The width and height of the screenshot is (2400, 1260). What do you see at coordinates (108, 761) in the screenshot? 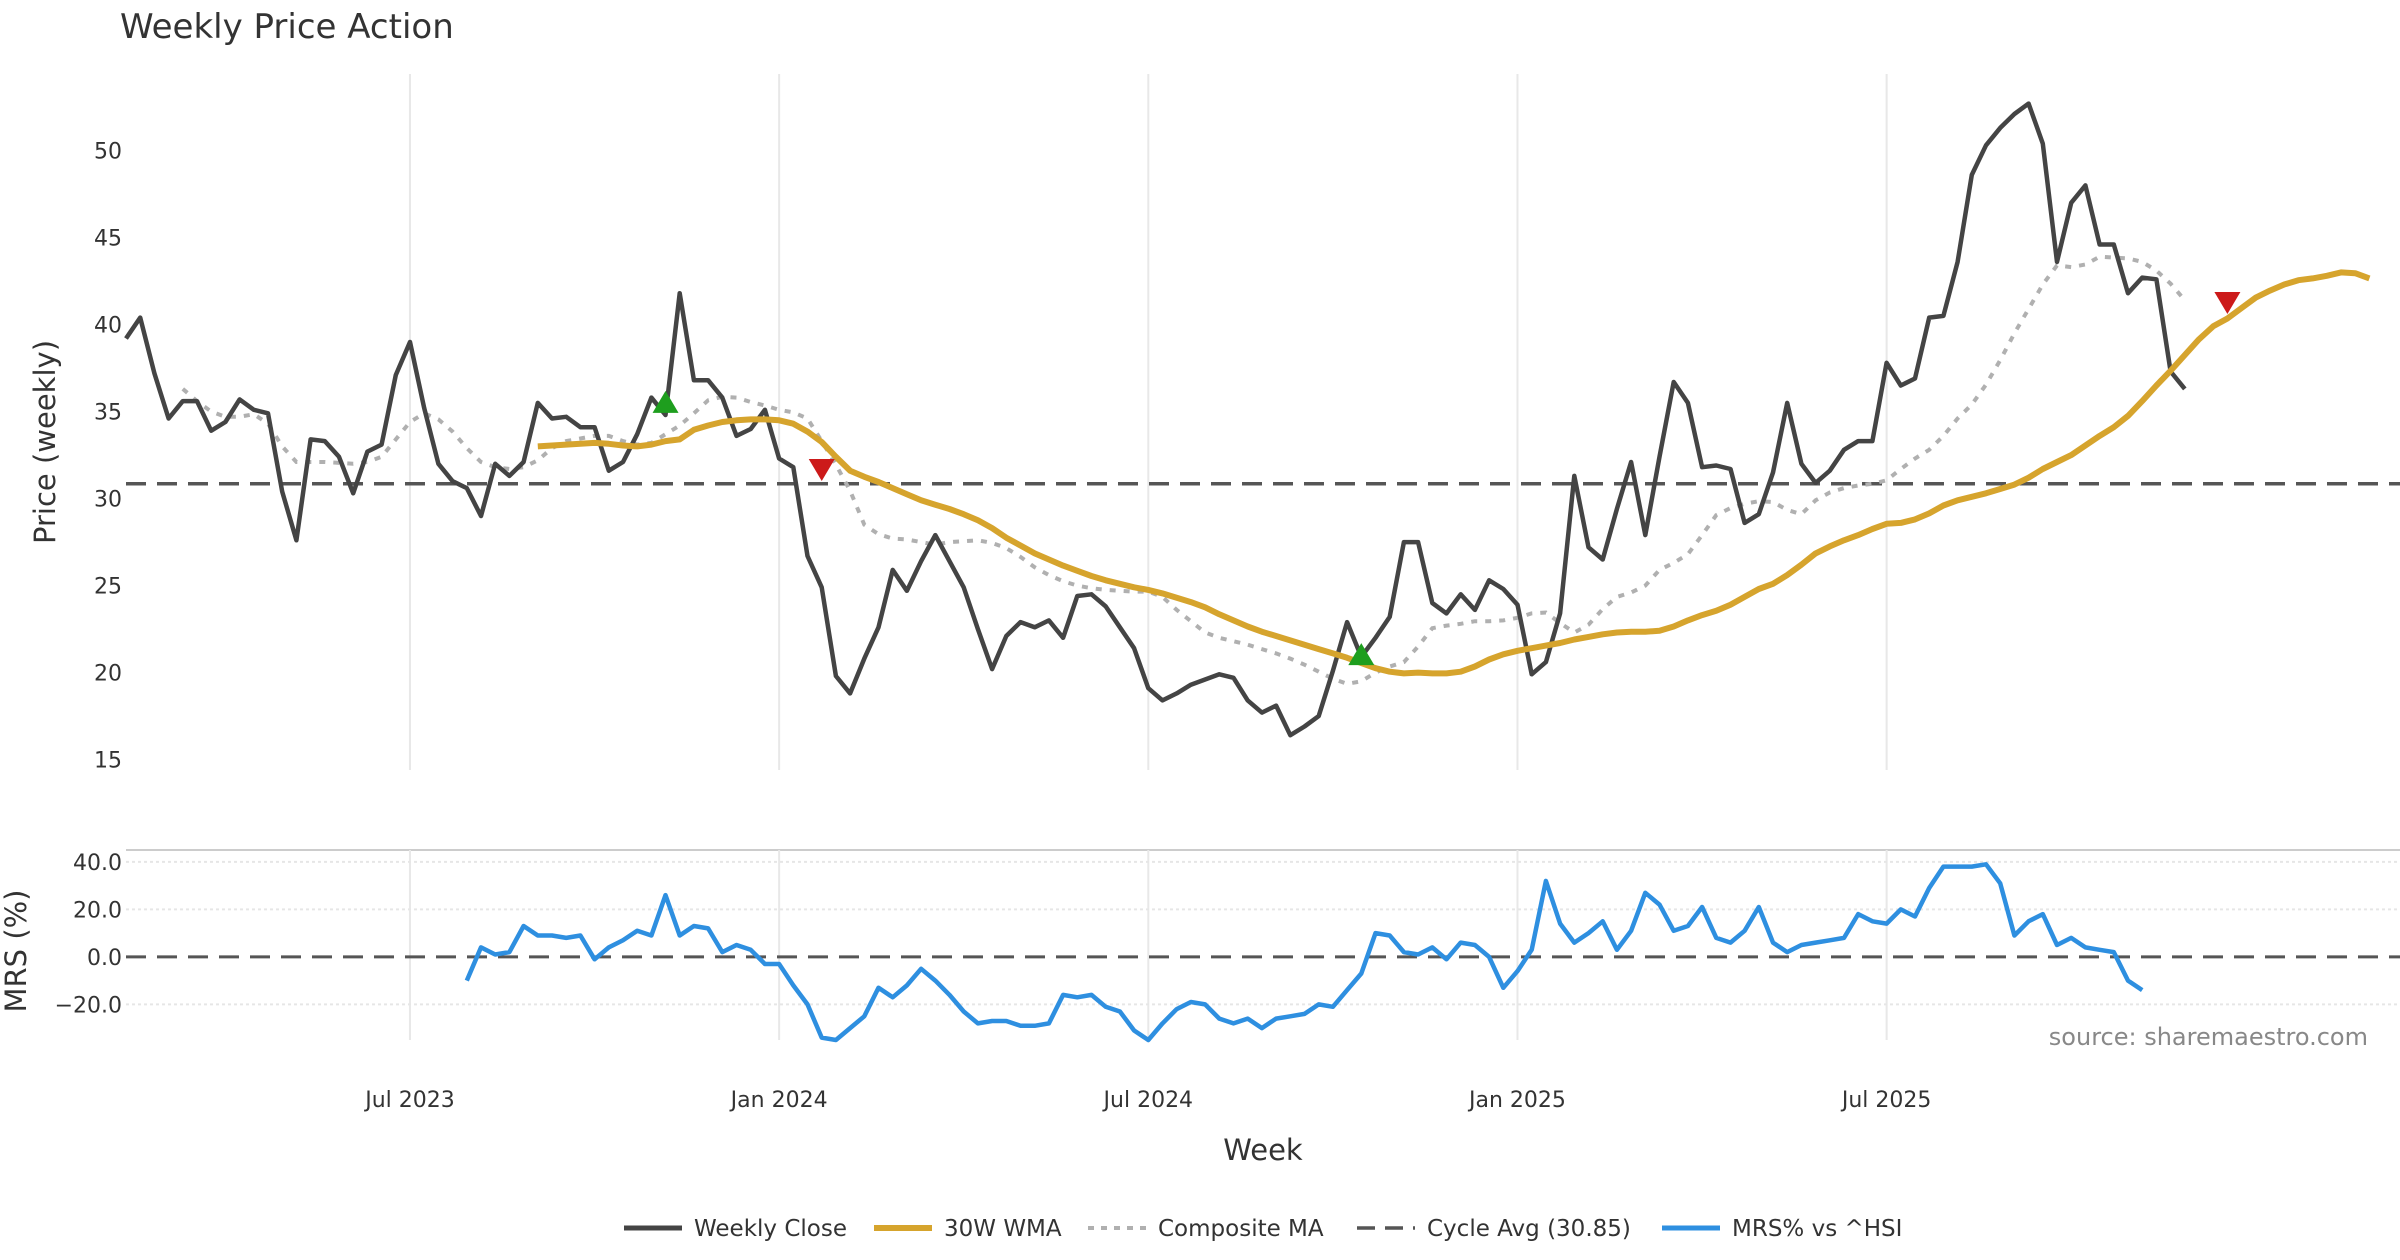
I see `price-y-tick-label: 15` at bounding box center [108, 761].